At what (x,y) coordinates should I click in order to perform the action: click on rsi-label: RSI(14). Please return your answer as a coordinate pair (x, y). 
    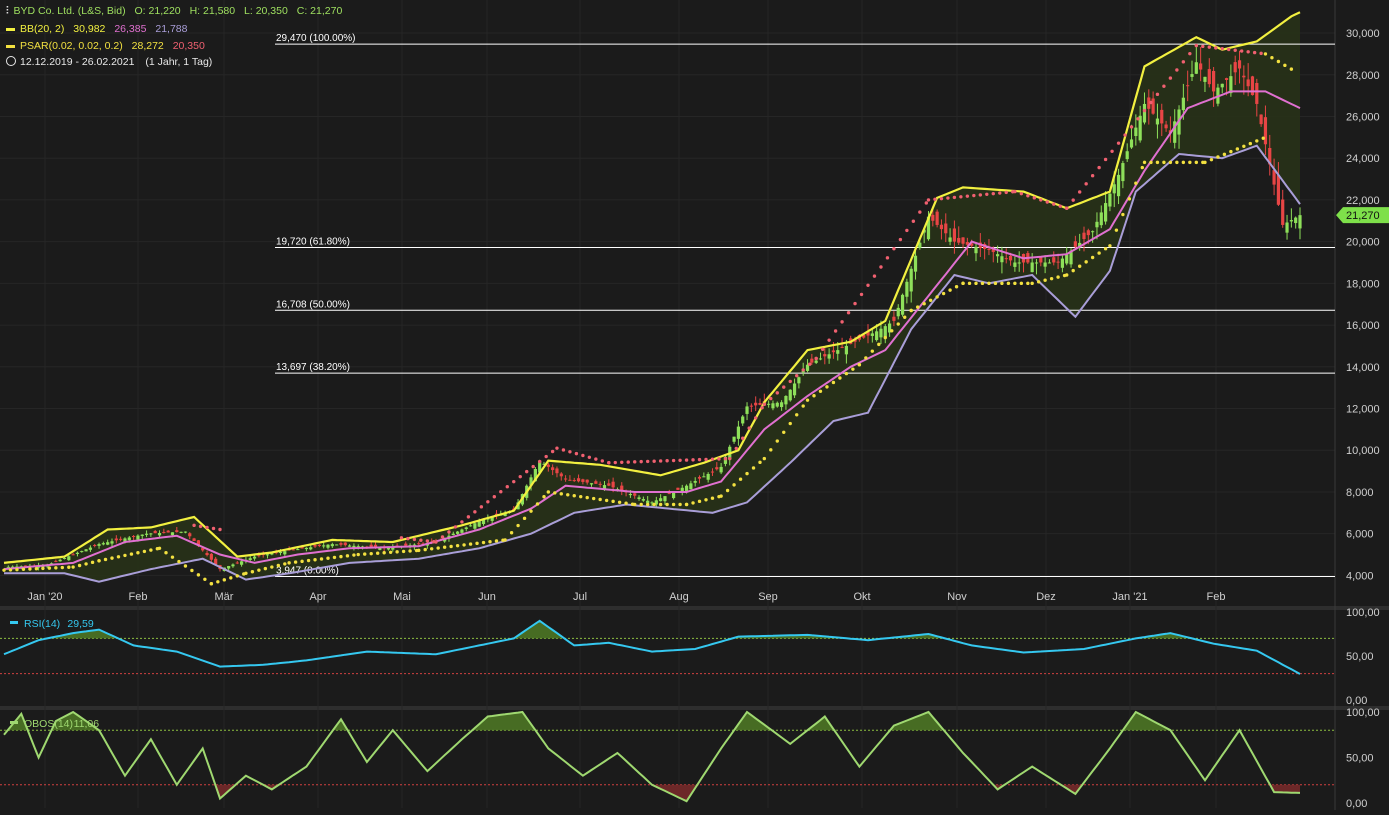
    Looking at the image, I should click on (42, 624).